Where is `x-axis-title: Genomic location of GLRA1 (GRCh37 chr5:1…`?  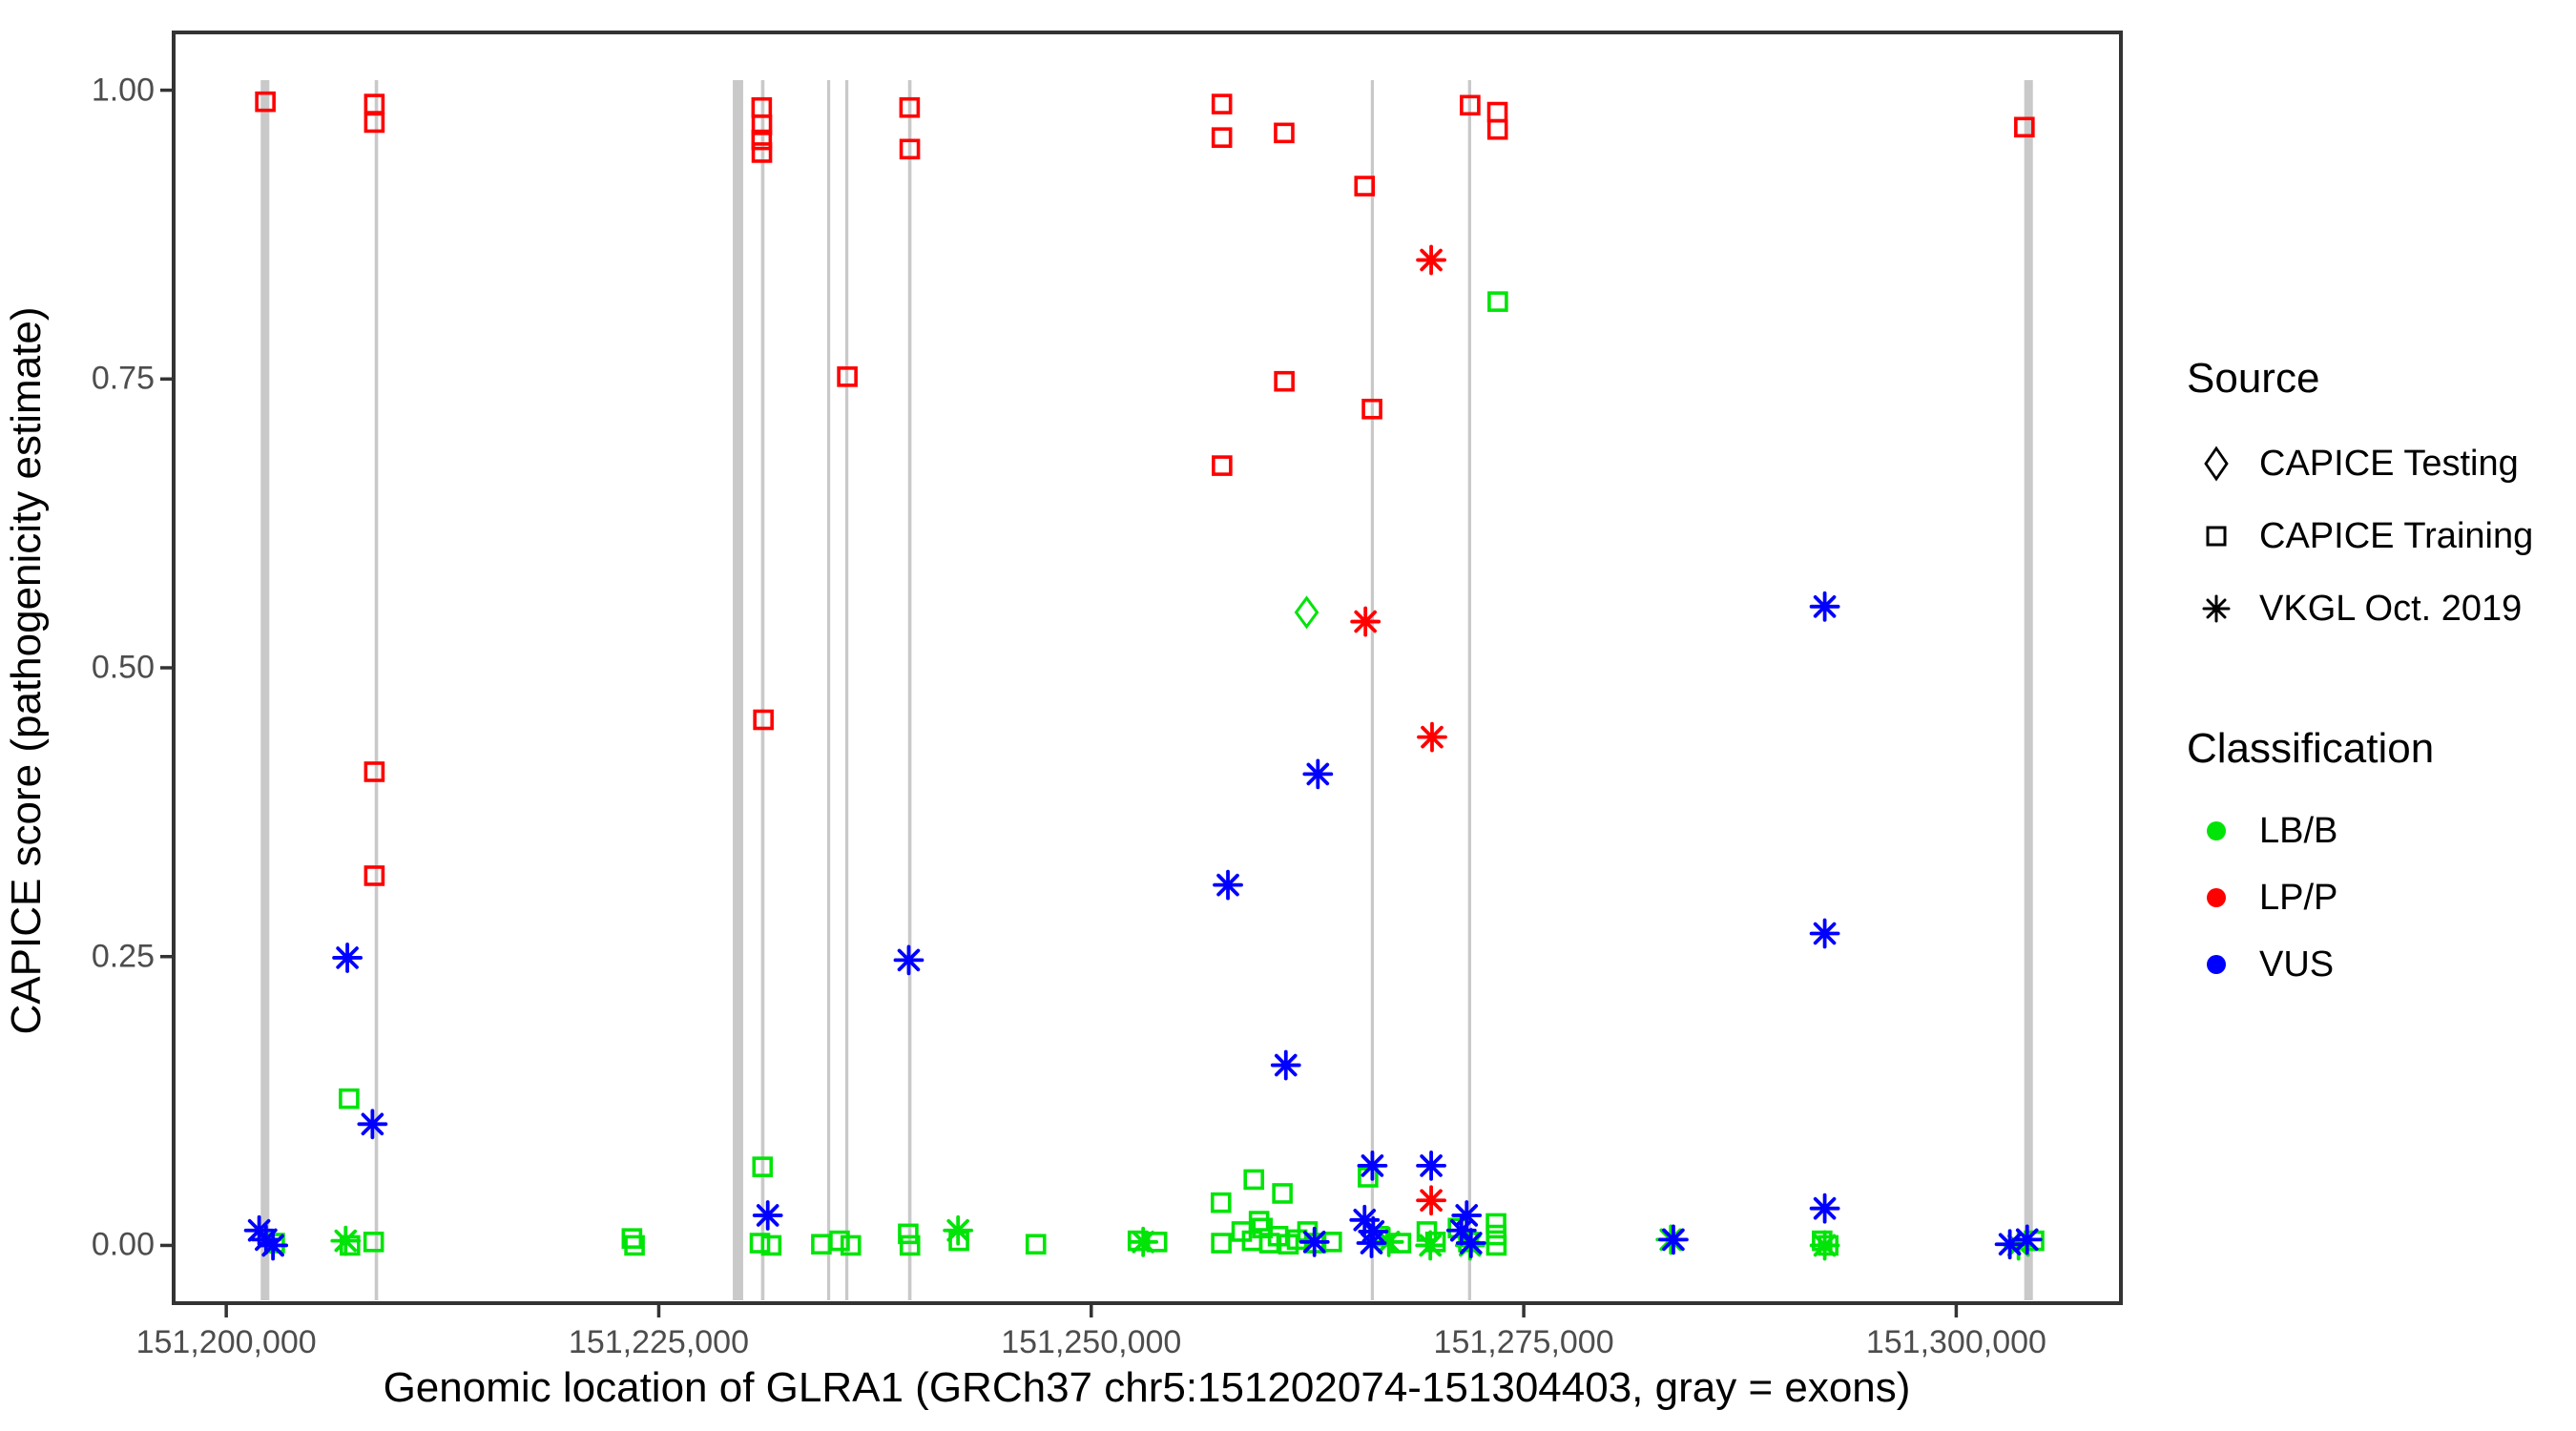 x-axis-title: Genomic location of GLRA1 (GRCh37 chr5:1… is located at coordinates (1147, 1387).